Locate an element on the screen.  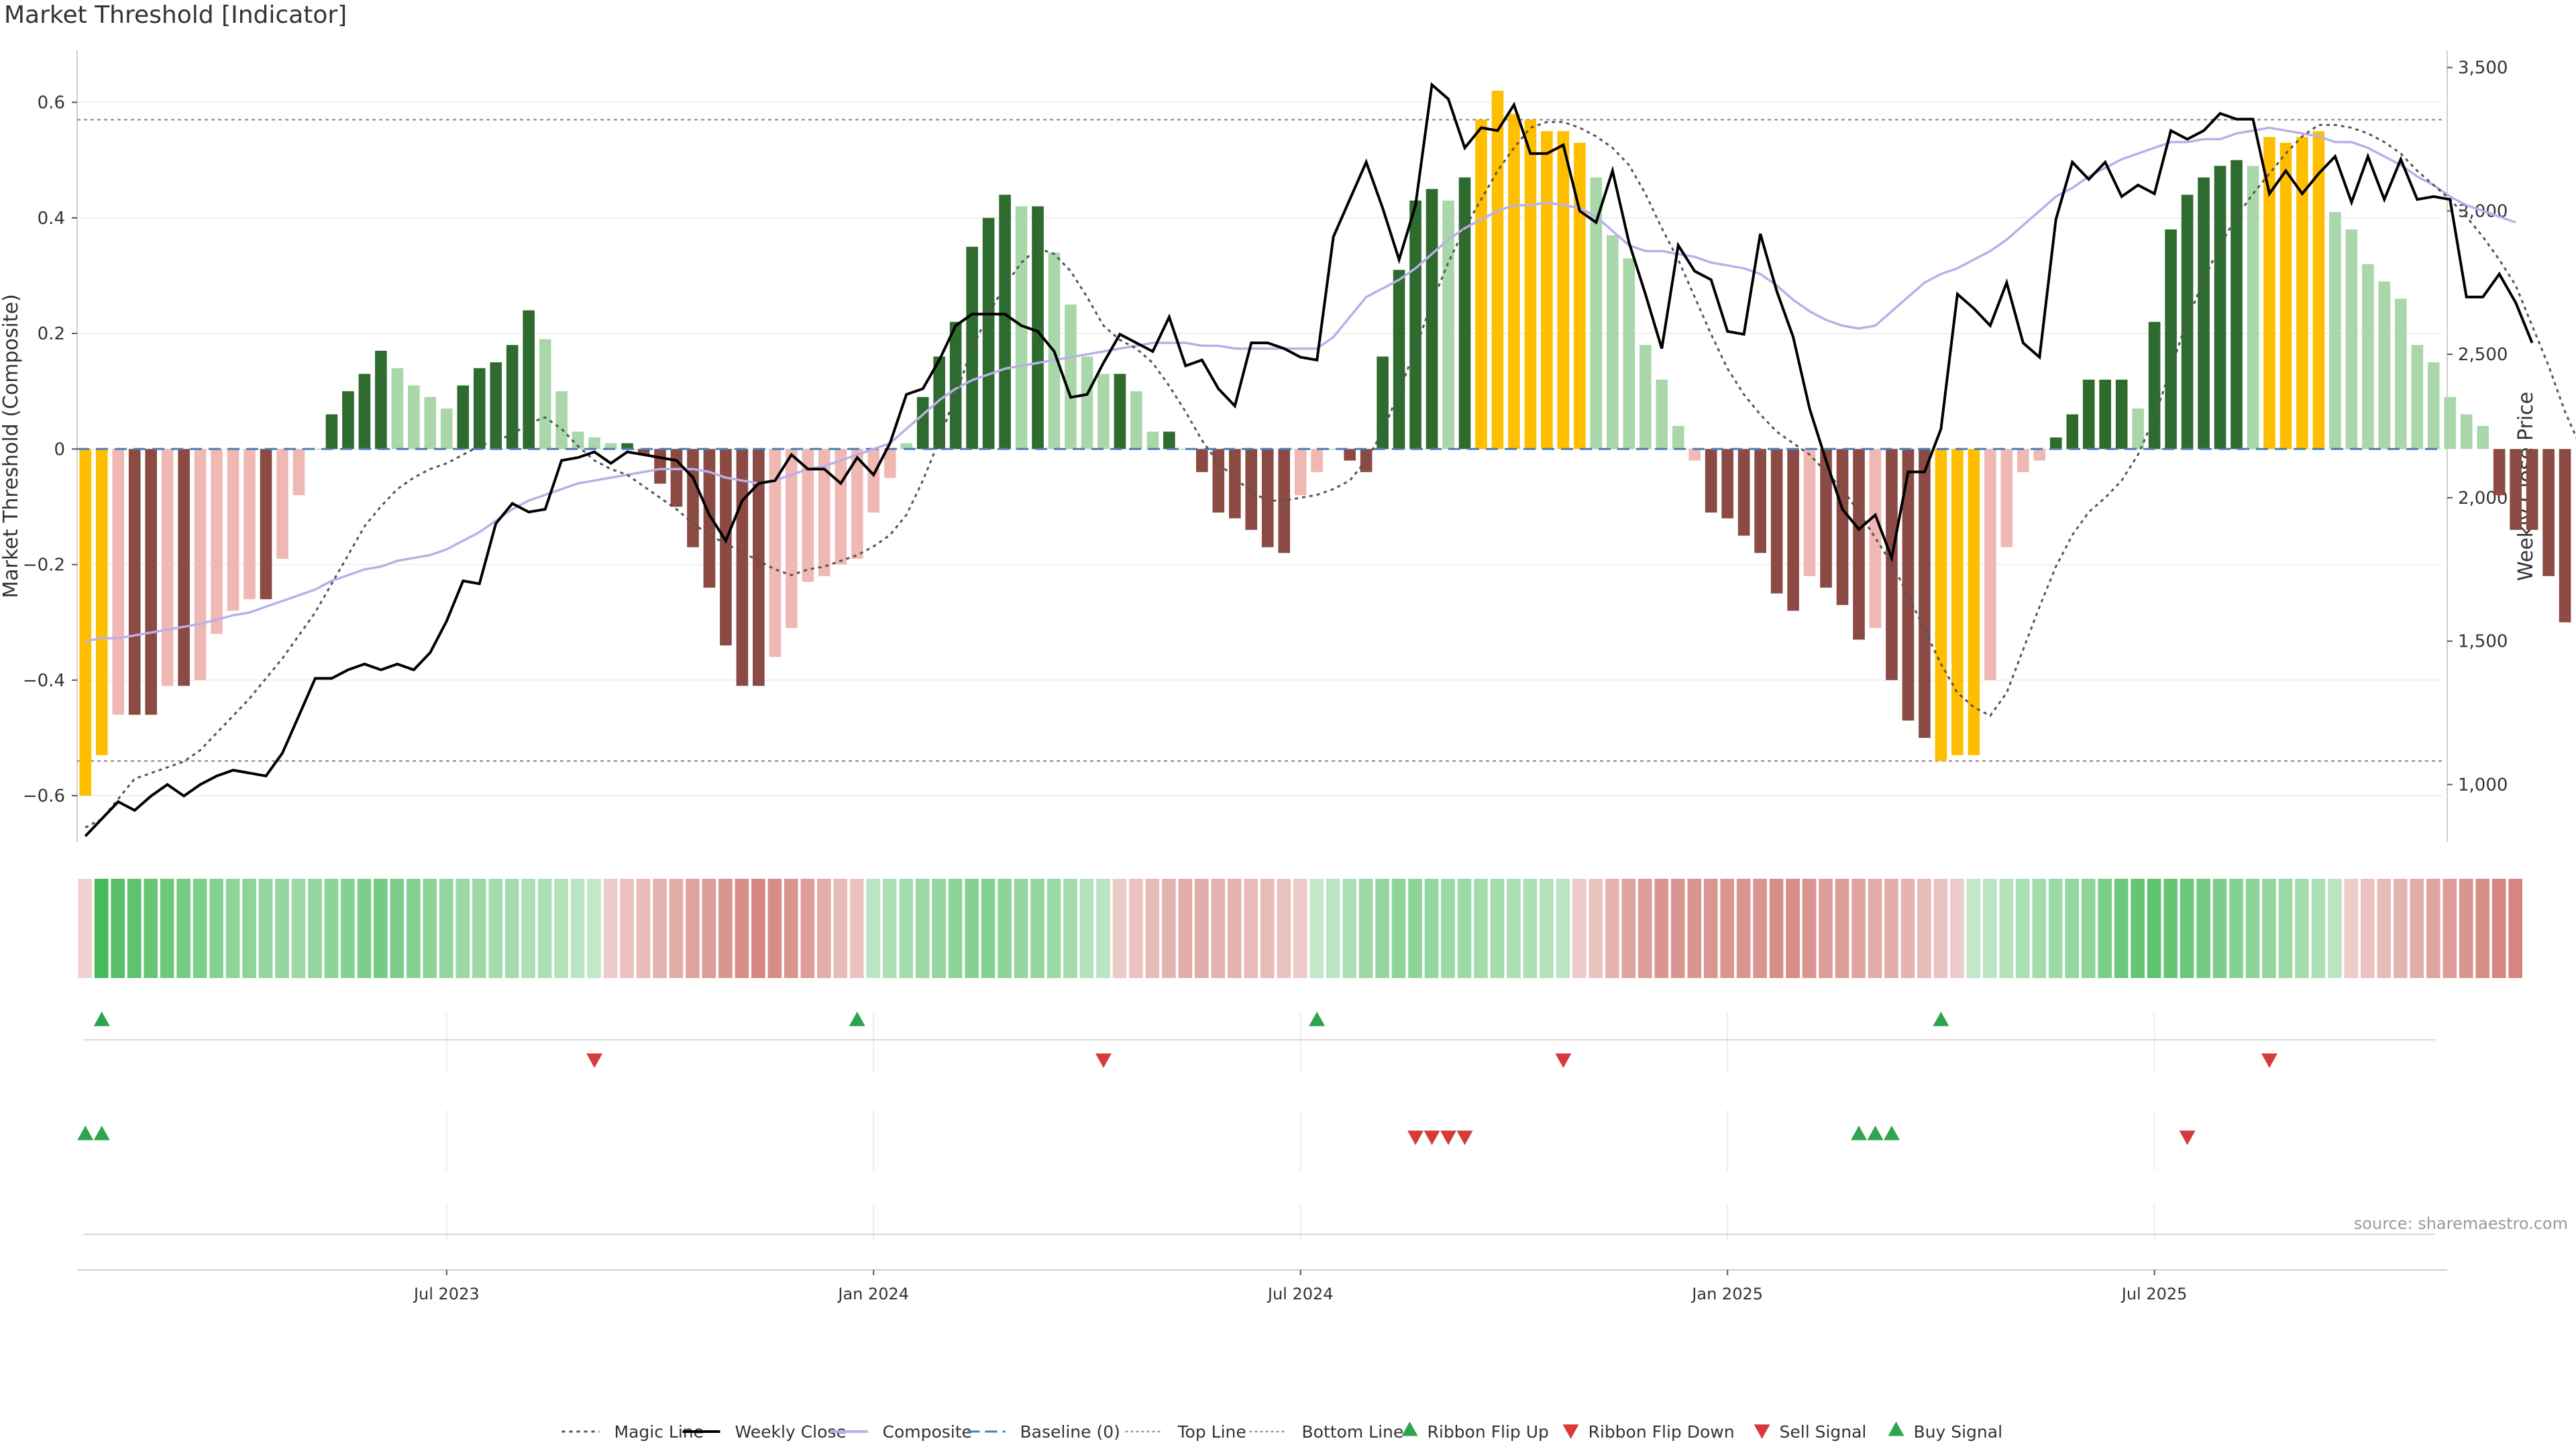
legend-ribbon-flip-down-swatch is located at coordinates (1570, 1431).